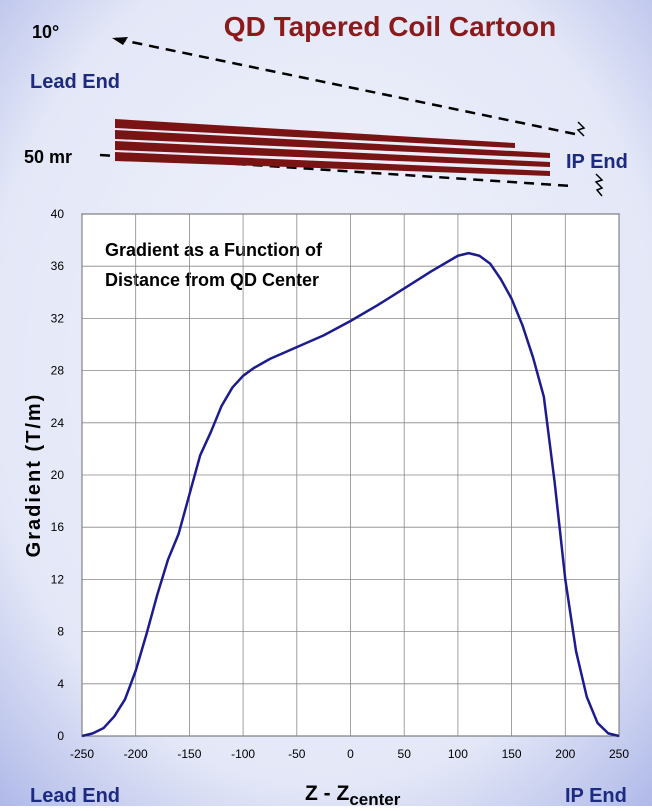  Describe the element at coordinates (58, 266) in the screenshot. I see `y-tick-label: 36` at that location.